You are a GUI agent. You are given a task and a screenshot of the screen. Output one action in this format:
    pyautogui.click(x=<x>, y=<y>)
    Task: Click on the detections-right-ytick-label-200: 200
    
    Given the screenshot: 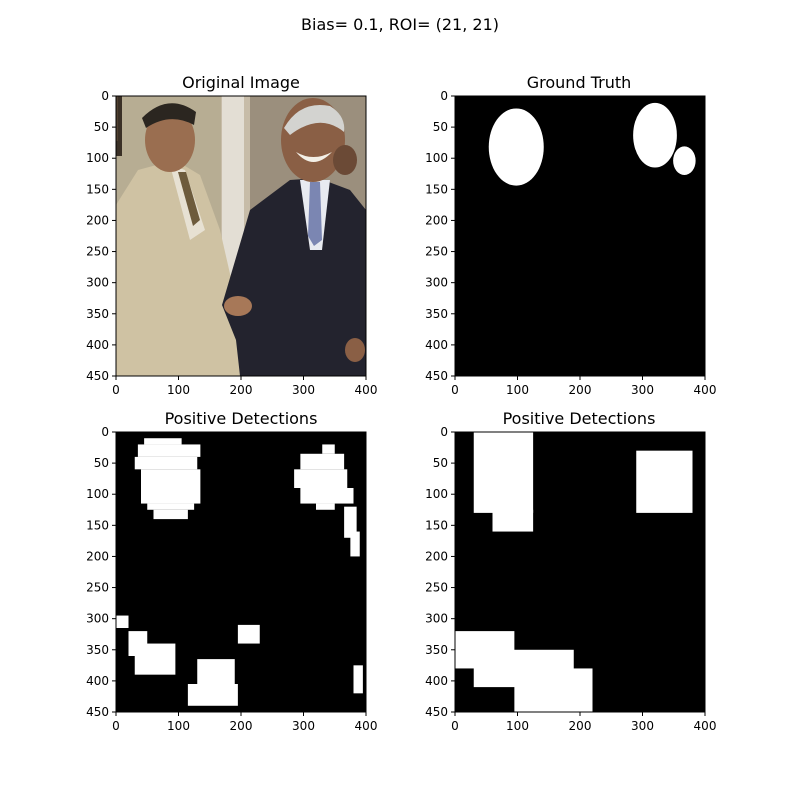 What is the action you would take?
    pyautogui.click(x=436, y=556)
    